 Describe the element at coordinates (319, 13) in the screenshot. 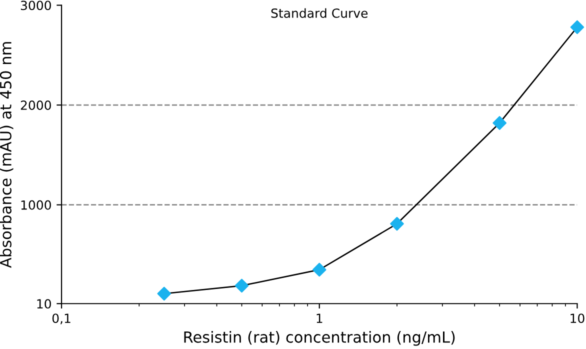

I see `chart-title: Standard Curve` at that location.